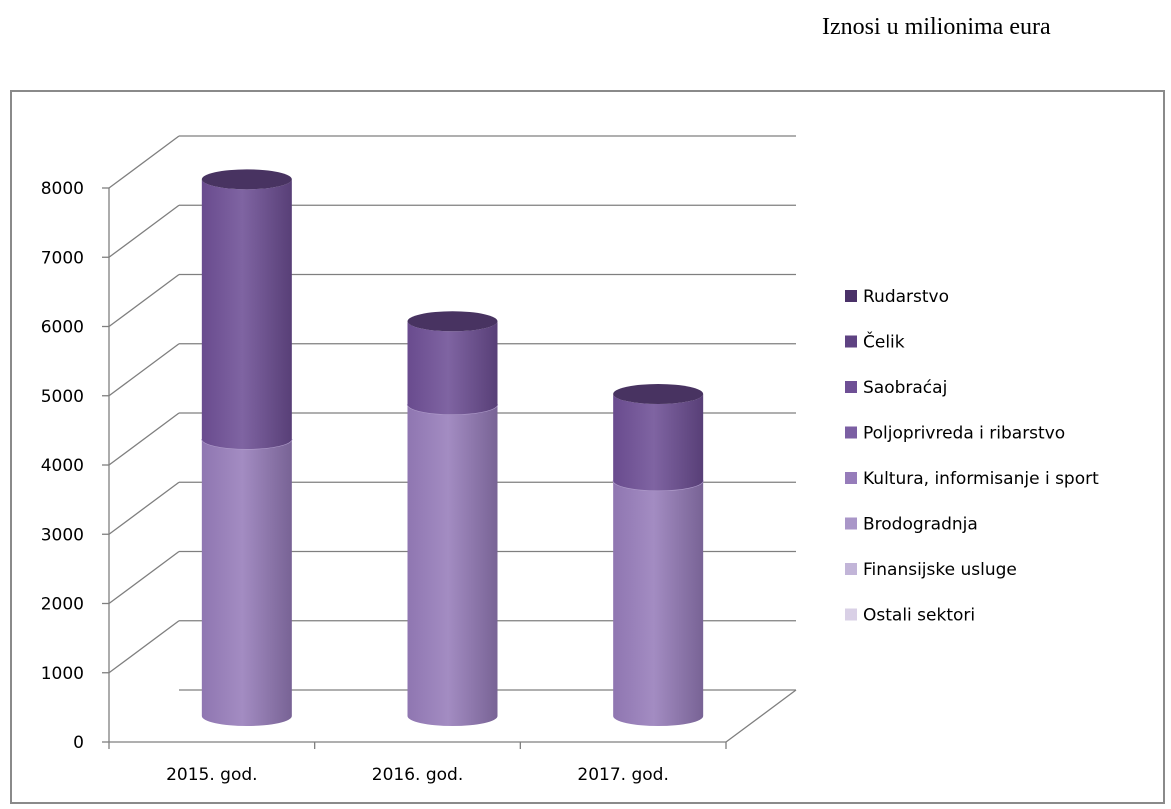 The image size is (1171, 809). I want to click on y-tick-label: 4000, so click(62, 466).